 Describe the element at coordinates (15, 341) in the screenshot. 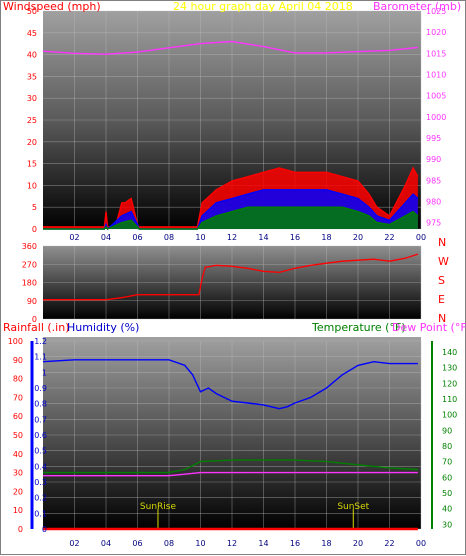

I see `humidity-tick-label: 100` at that location.